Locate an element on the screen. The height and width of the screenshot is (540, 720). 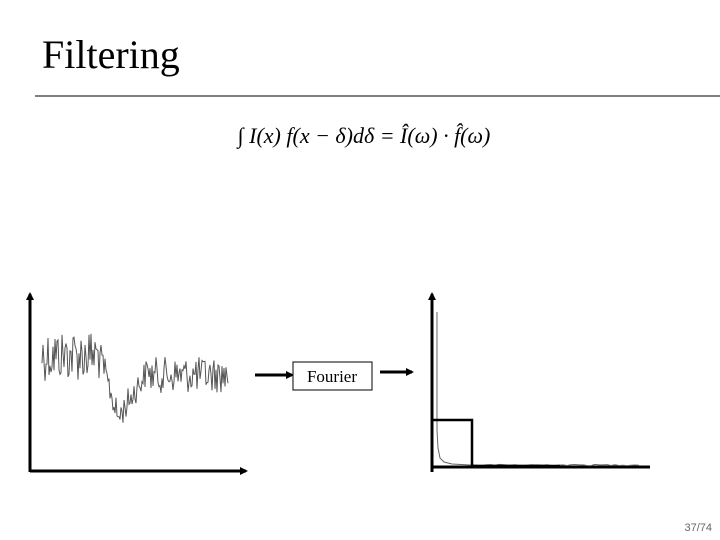
page-number: 37/74 is located at coordinates (698, 528).